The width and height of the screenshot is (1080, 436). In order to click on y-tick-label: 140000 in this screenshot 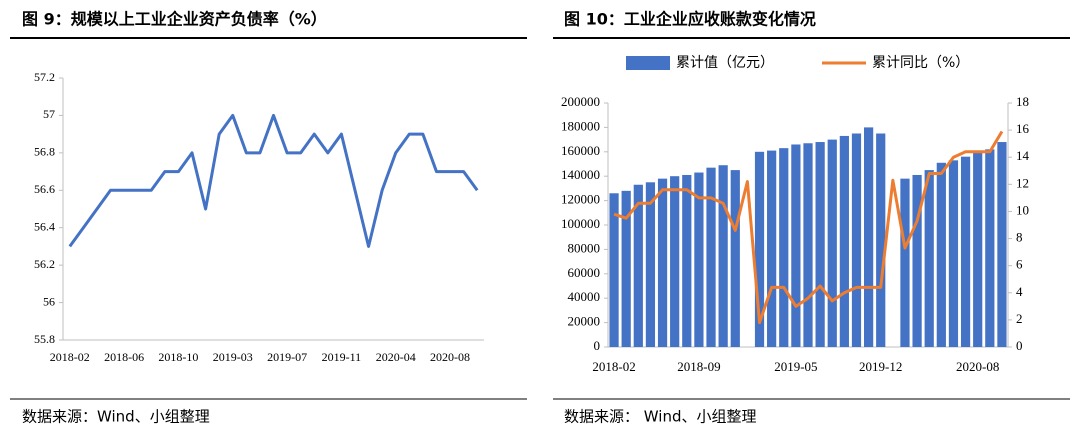, I will do `click(580, 174)`.